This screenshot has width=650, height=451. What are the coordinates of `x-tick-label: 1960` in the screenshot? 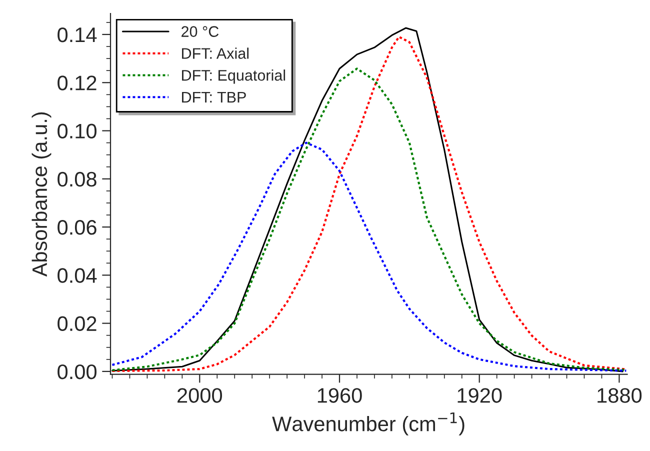 It's located at (340, 395).